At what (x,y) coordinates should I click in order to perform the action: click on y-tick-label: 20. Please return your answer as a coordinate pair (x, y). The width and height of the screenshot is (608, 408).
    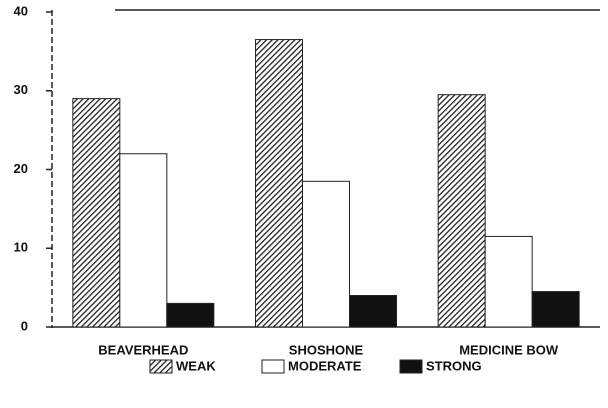
    Looking at the image, I should click on (21, 168).